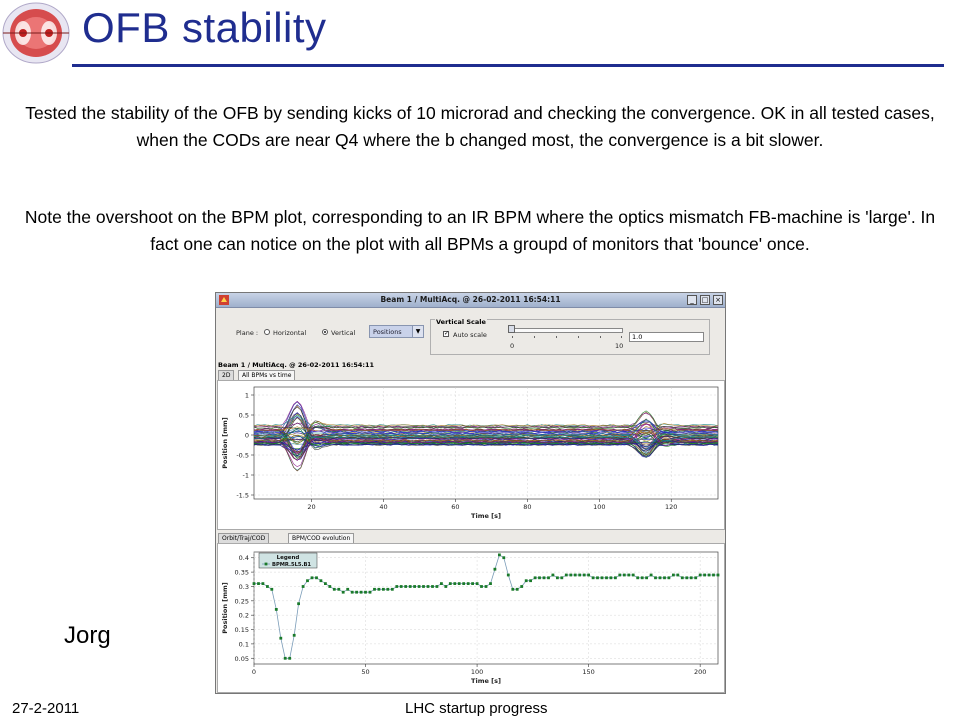  I want to click on mode-select: Positions ▼, so click(396, 331).